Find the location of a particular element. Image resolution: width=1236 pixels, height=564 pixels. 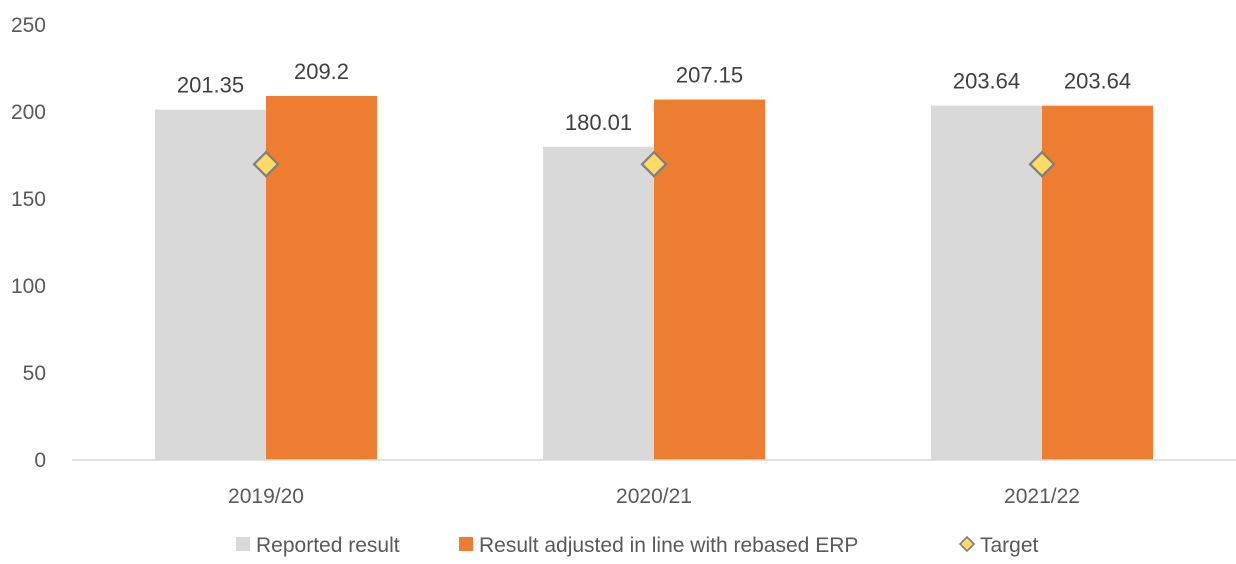

x-tick-label: 2019/20 is located at coordinates (266, 496).